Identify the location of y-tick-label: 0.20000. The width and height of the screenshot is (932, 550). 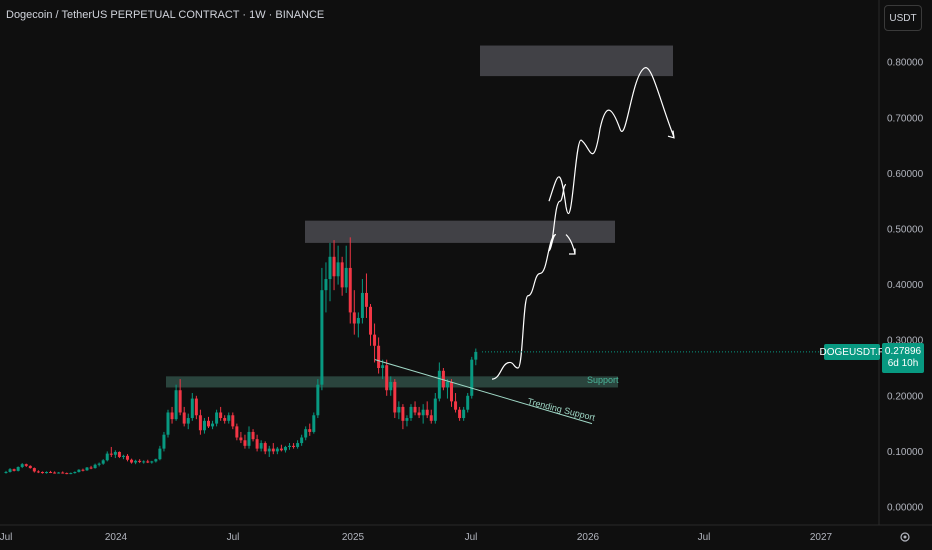
(905, 396).